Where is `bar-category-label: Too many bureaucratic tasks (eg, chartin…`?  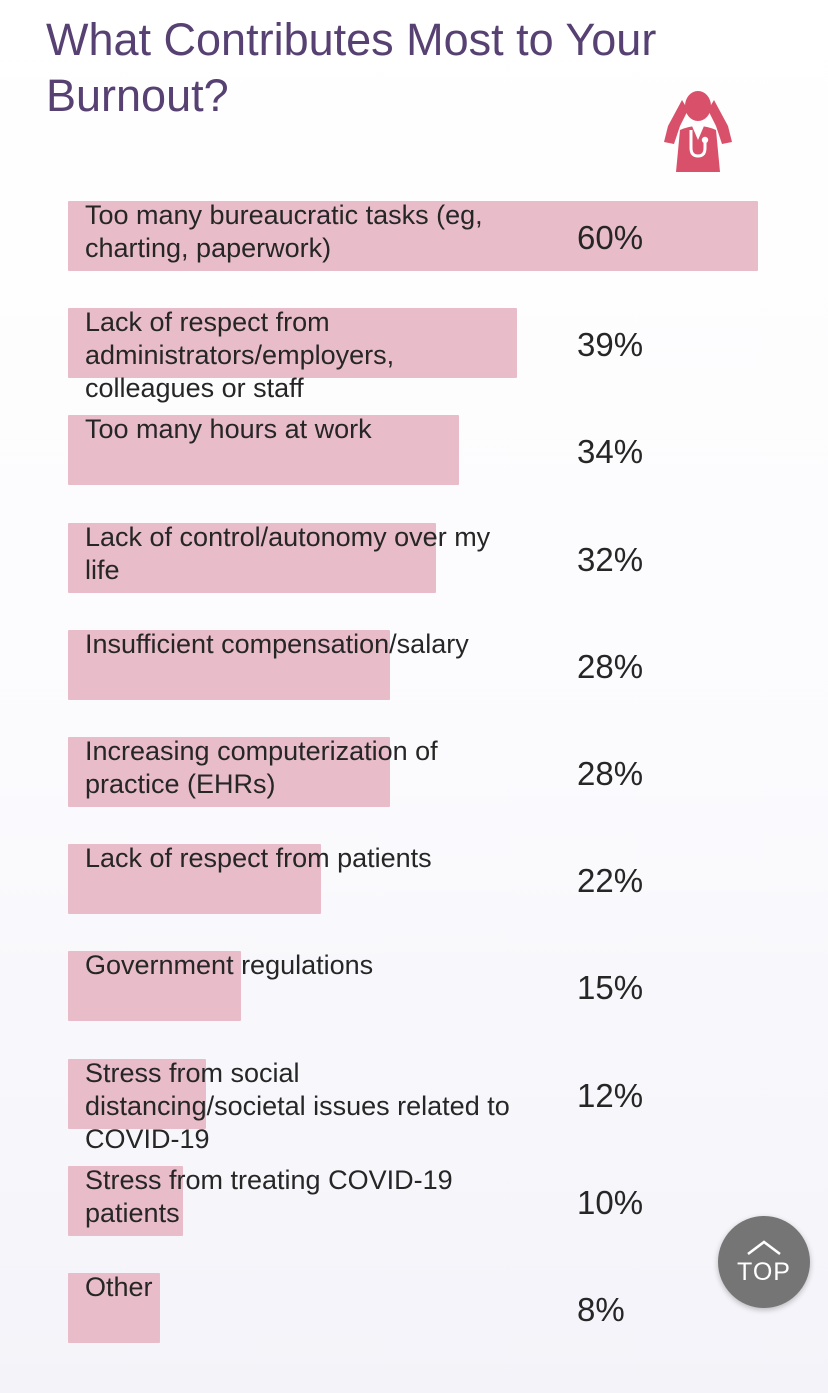 bar-category-label: Too many bureaucratic tasks (eg, chartin… is located at coordinates (284, 231).